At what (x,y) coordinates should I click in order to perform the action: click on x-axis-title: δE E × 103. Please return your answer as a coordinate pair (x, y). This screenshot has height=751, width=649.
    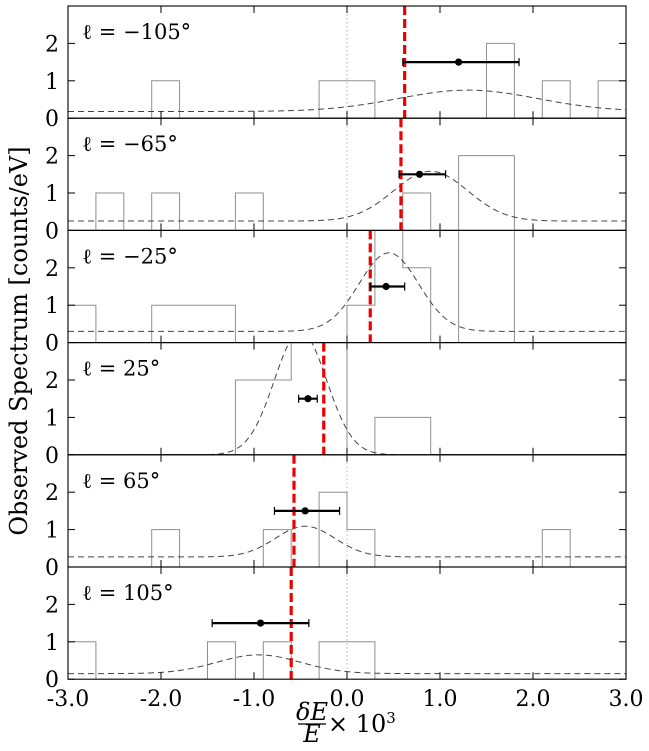
    Looking at the image, I should click on (346, 723).